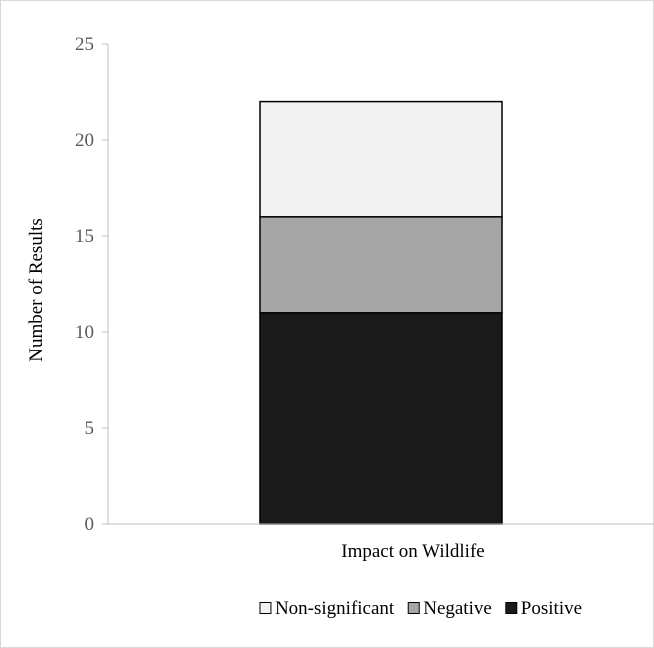 Image resolution: width=654 pixels, height=648 pixels. Describe the element at coordinates (91, 284) in the screenshot. I see `y-ticks-layer: 0 5 10 15 20 25` at that location.